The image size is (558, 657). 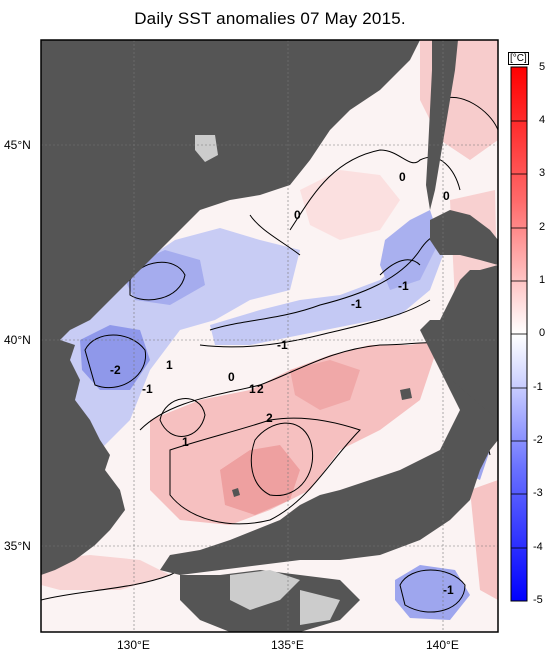 I want to click on lon-label: 140°E, so click(x=442, y=645).